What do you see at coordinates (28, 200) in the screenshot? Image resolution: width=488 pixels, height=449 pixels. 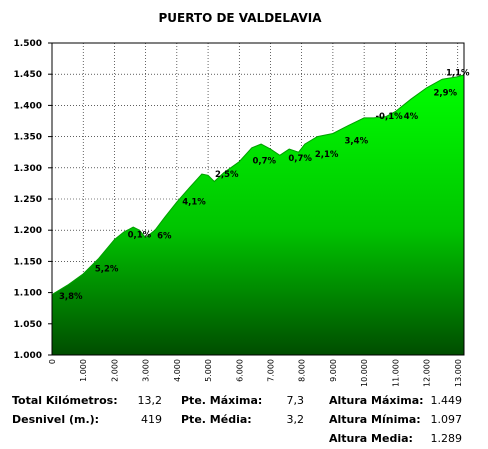 I see `y-tick-label: 1.250` at bounding box center [28, 200].